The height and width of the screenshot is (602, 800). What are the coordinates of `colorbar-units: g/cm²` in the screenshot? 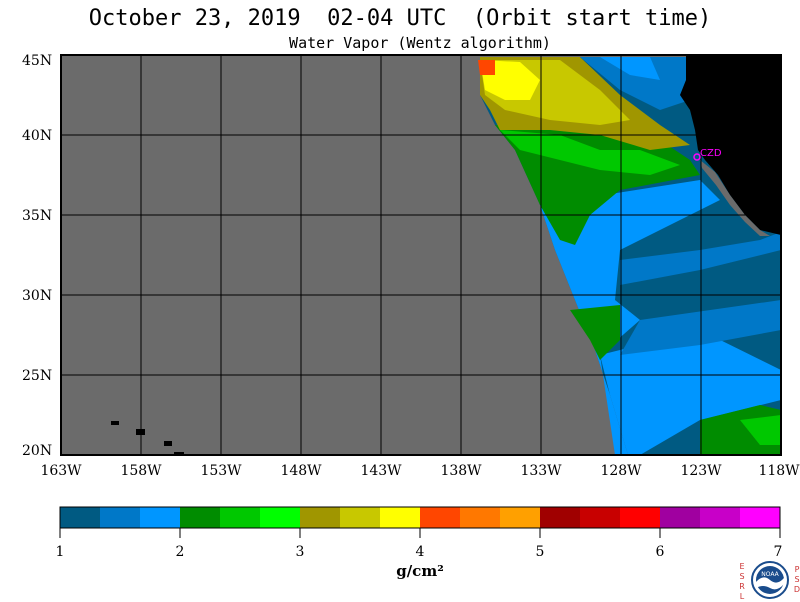 It's located at (420, 571).